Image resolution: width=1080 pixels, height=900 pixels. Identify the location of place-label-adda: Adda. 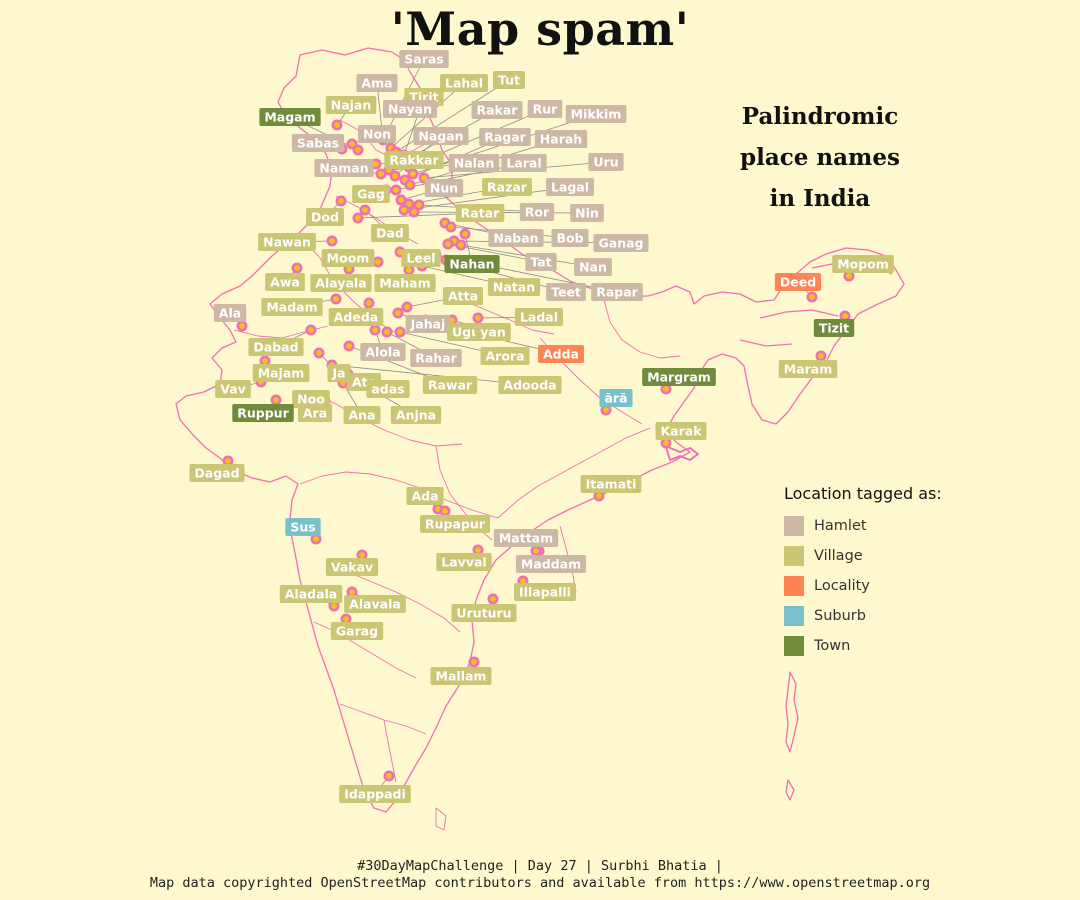
(561, 354).